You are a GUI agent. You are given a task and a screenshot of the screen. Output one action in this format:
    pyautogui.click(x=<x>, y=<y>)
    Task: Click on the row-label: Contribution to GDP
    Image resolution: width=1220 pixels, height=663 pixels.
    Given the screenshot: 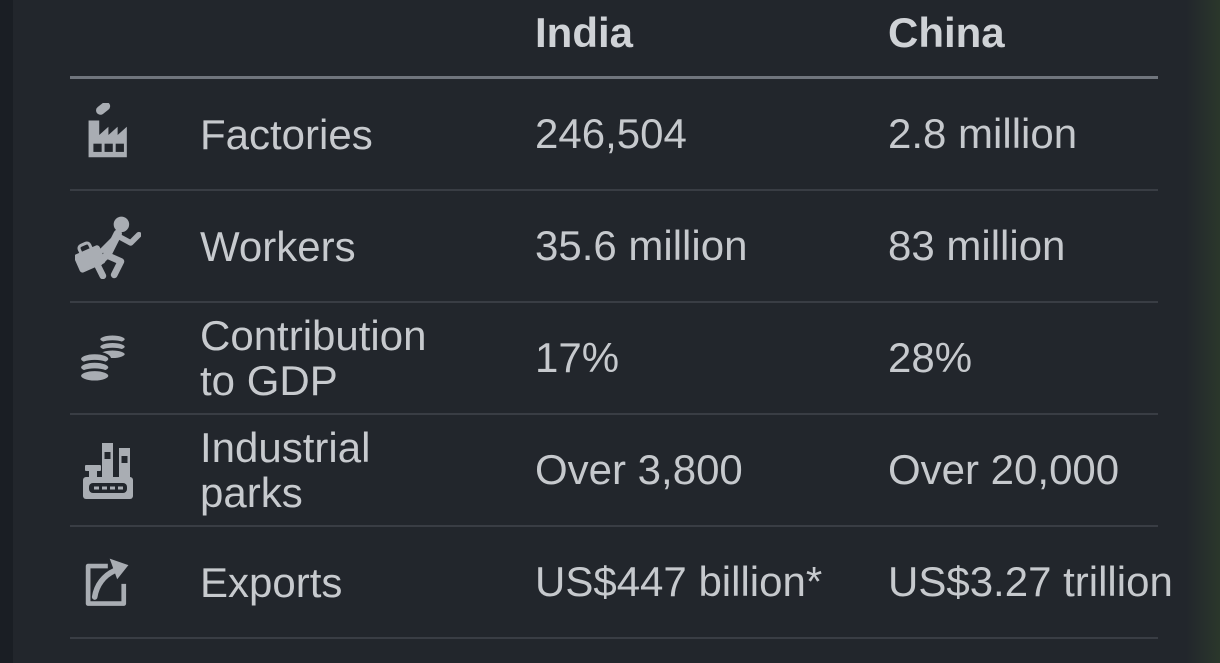 What is the action you would take?
    pyautogui.click(x=313, y=358)
    